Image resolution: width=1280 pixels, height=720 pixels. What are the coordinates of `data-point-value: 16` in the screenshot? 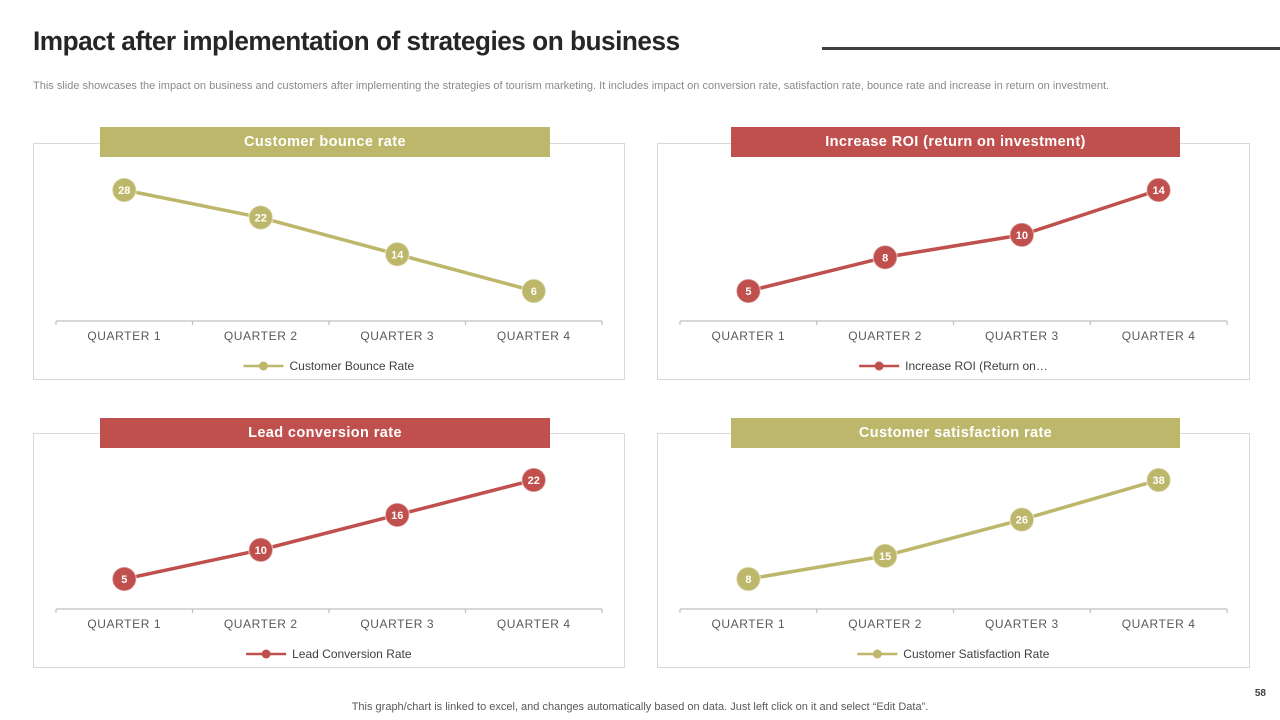 It's located at (397, 516).